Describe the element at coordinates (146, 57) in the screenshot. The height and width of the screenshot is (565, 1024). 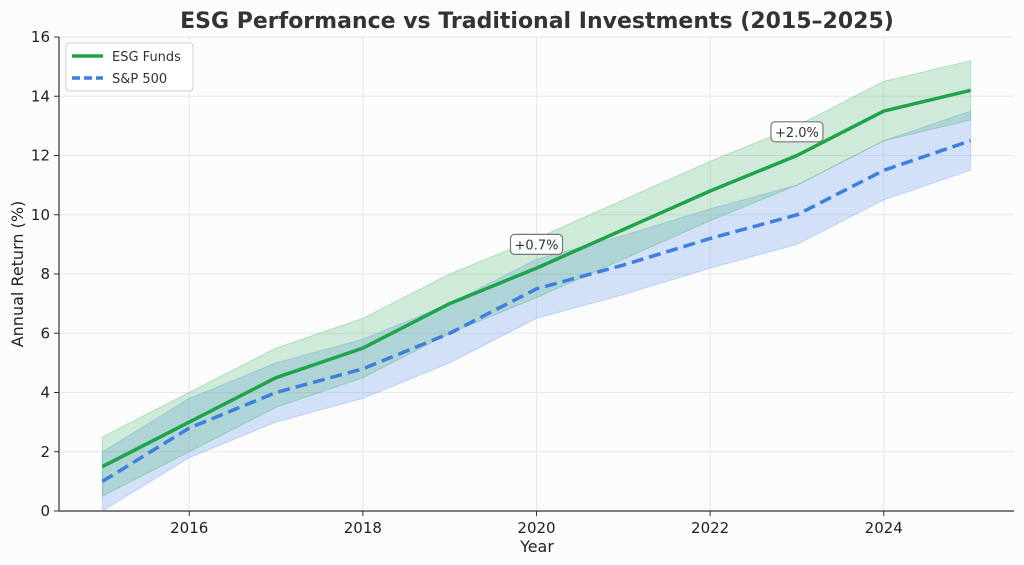
I see `legend-label-0: ESG Funds` at that location.